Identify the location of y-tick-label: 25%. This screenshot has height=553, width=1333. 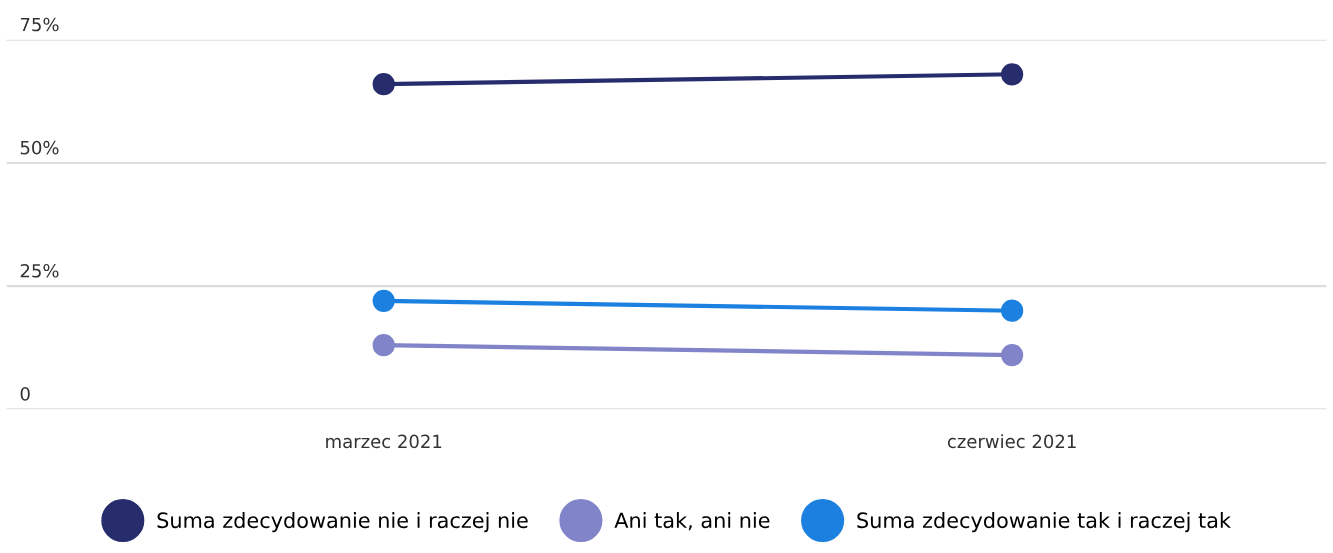
(39, 270).